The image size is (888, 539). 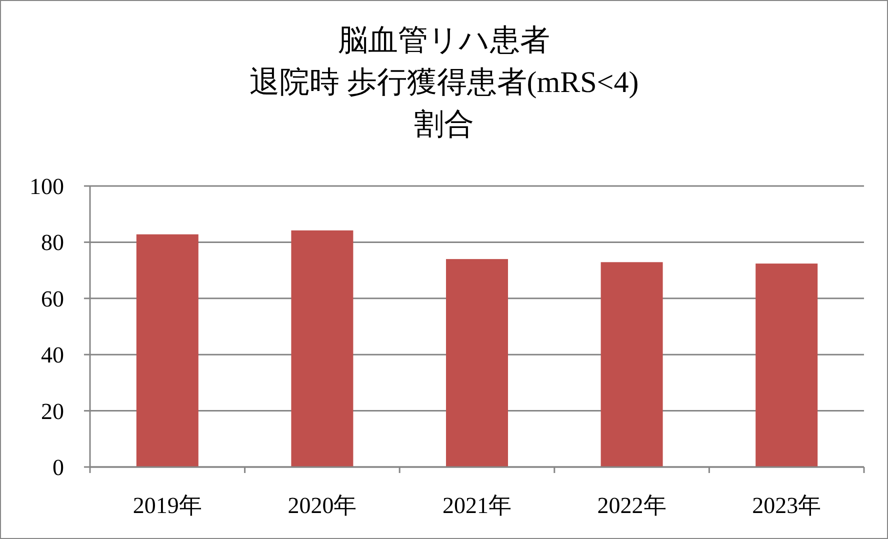 What do you see at coordinates (444, 82) in the screenshot?
I see `text: 退院時 歩行獲得患者(mRS<4)` at bounding box center [444, 82].